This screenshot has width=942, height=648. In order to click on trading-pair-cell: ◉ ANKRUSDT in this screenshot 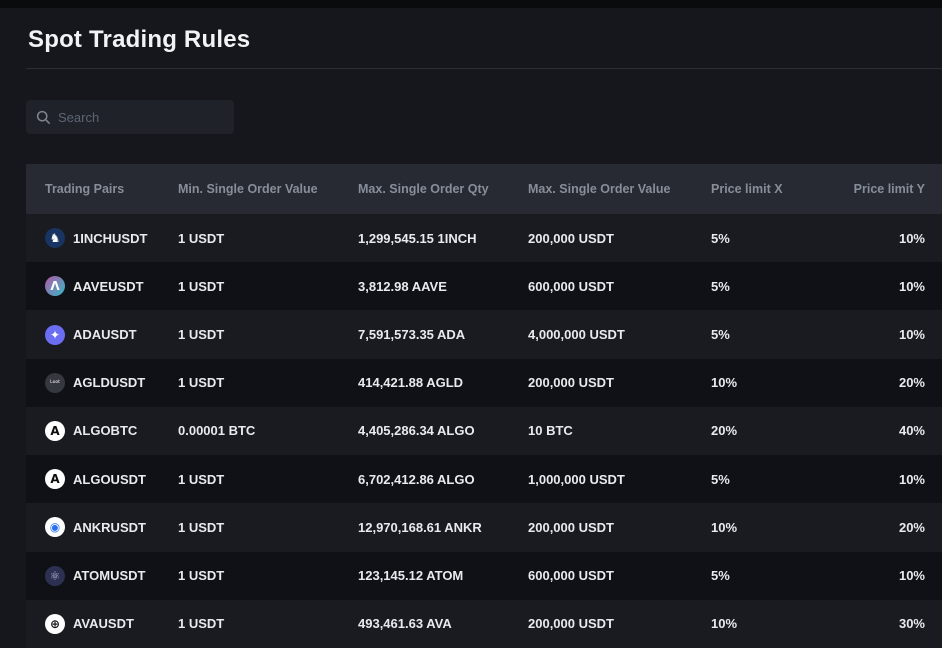, I will do `click(102, 527)`.